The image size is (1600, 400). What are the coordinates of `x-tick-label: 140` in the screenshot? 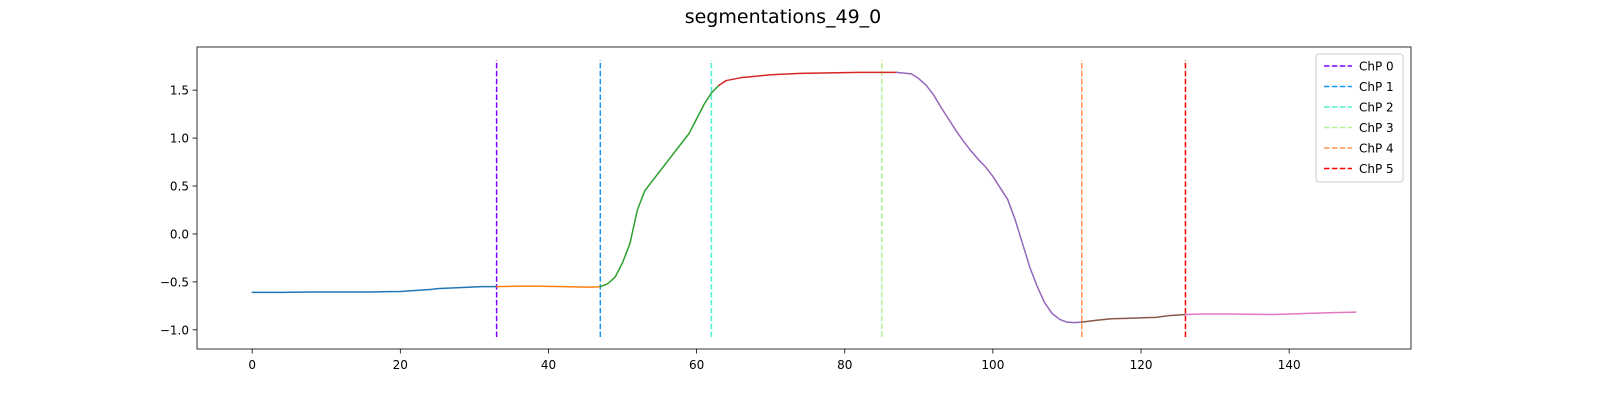 It's located at (1289, 365).